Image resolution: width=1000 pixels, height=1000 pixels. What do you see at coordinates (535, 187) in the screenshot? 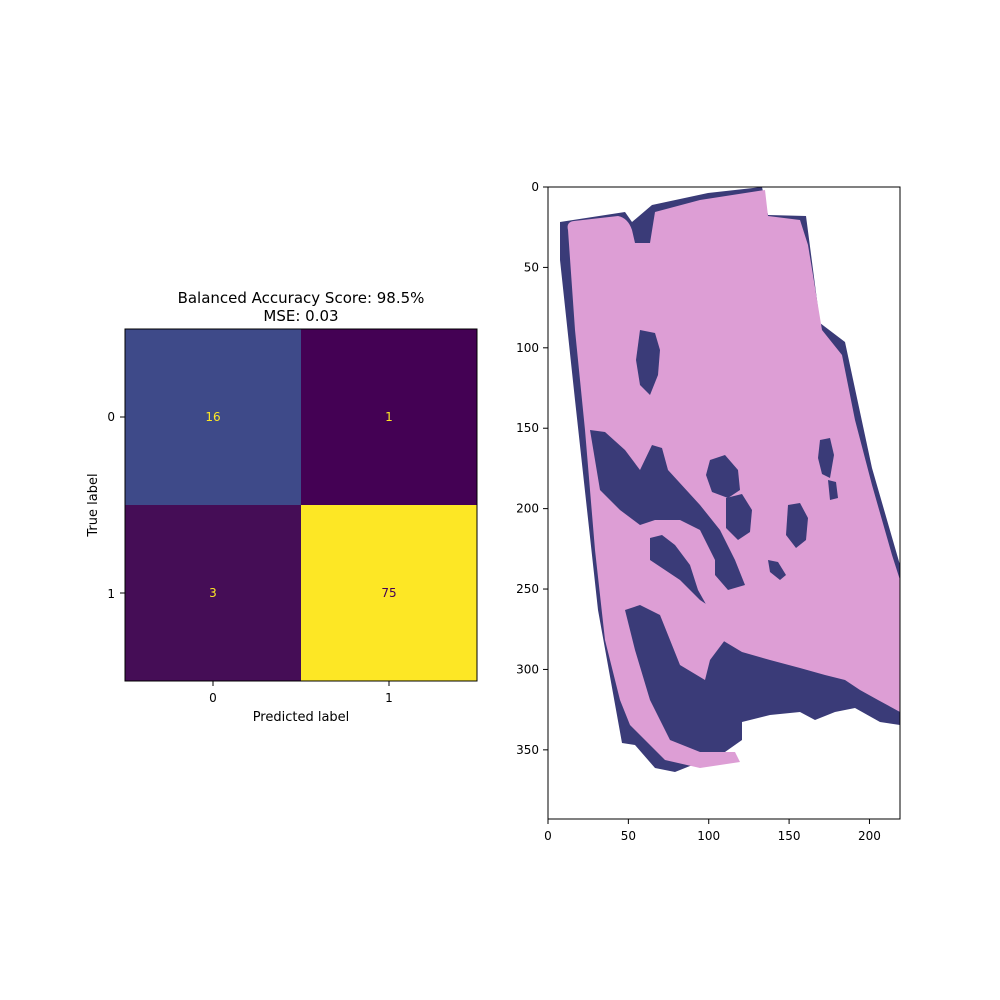
I see `image-y-tick-label: 0` at bounding box center [535, 187].